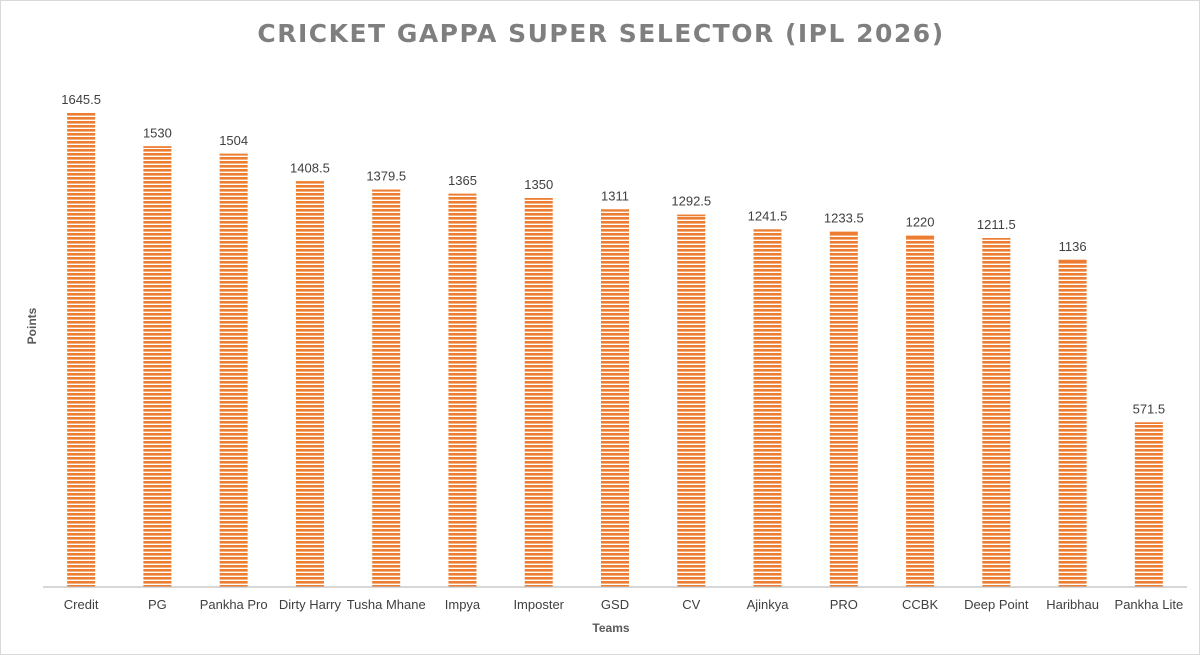 This screenshot has height=655, width=1200. What do you see at coordinates (615, 195) in the screenshot?
I see `data-label: 1311` at bounding box center [615, 195].